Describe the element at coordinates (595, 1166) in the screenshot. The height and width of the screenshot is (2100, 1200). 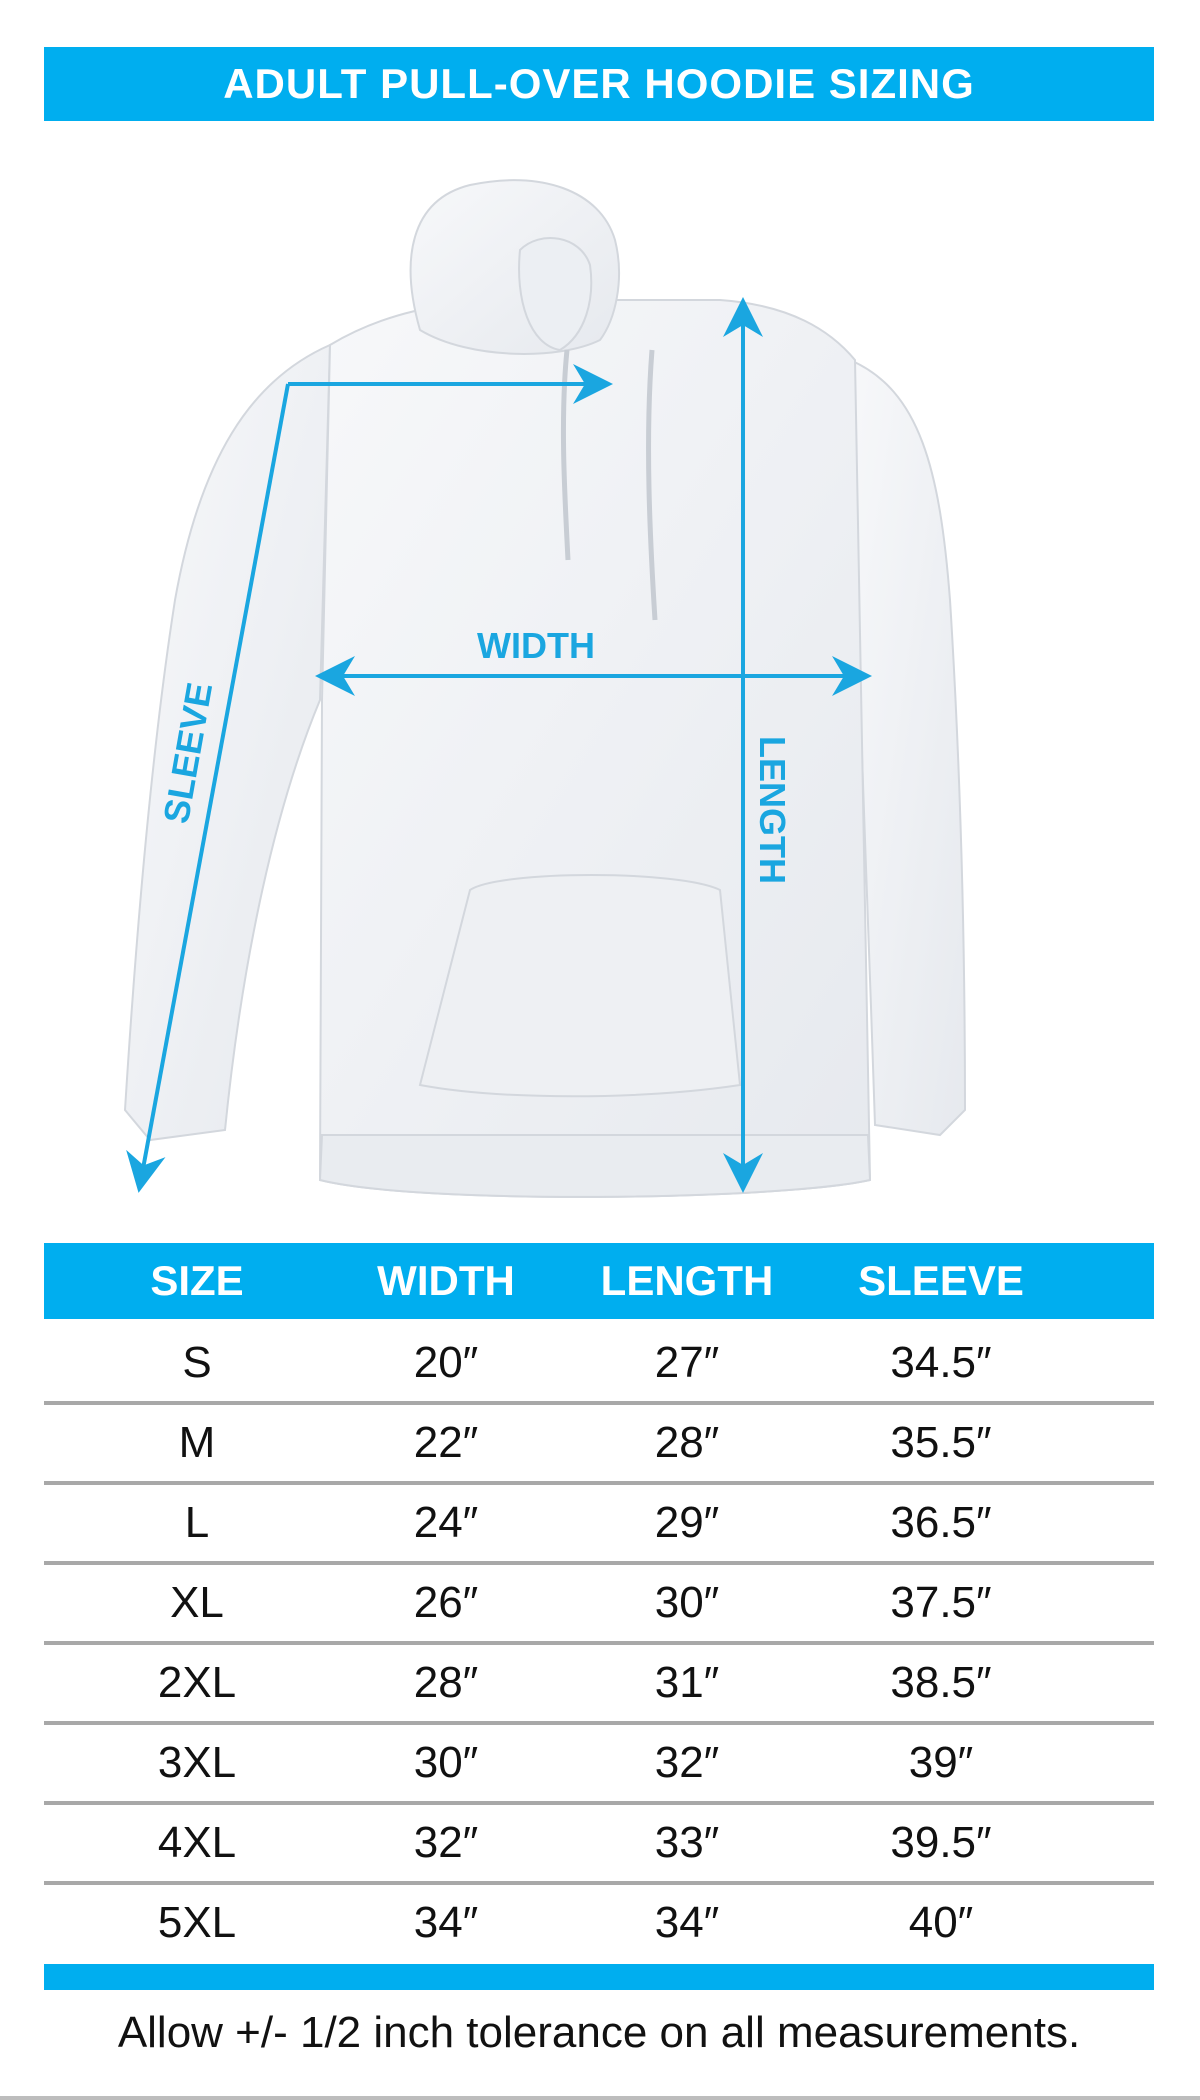
I see `waistband` at that location.